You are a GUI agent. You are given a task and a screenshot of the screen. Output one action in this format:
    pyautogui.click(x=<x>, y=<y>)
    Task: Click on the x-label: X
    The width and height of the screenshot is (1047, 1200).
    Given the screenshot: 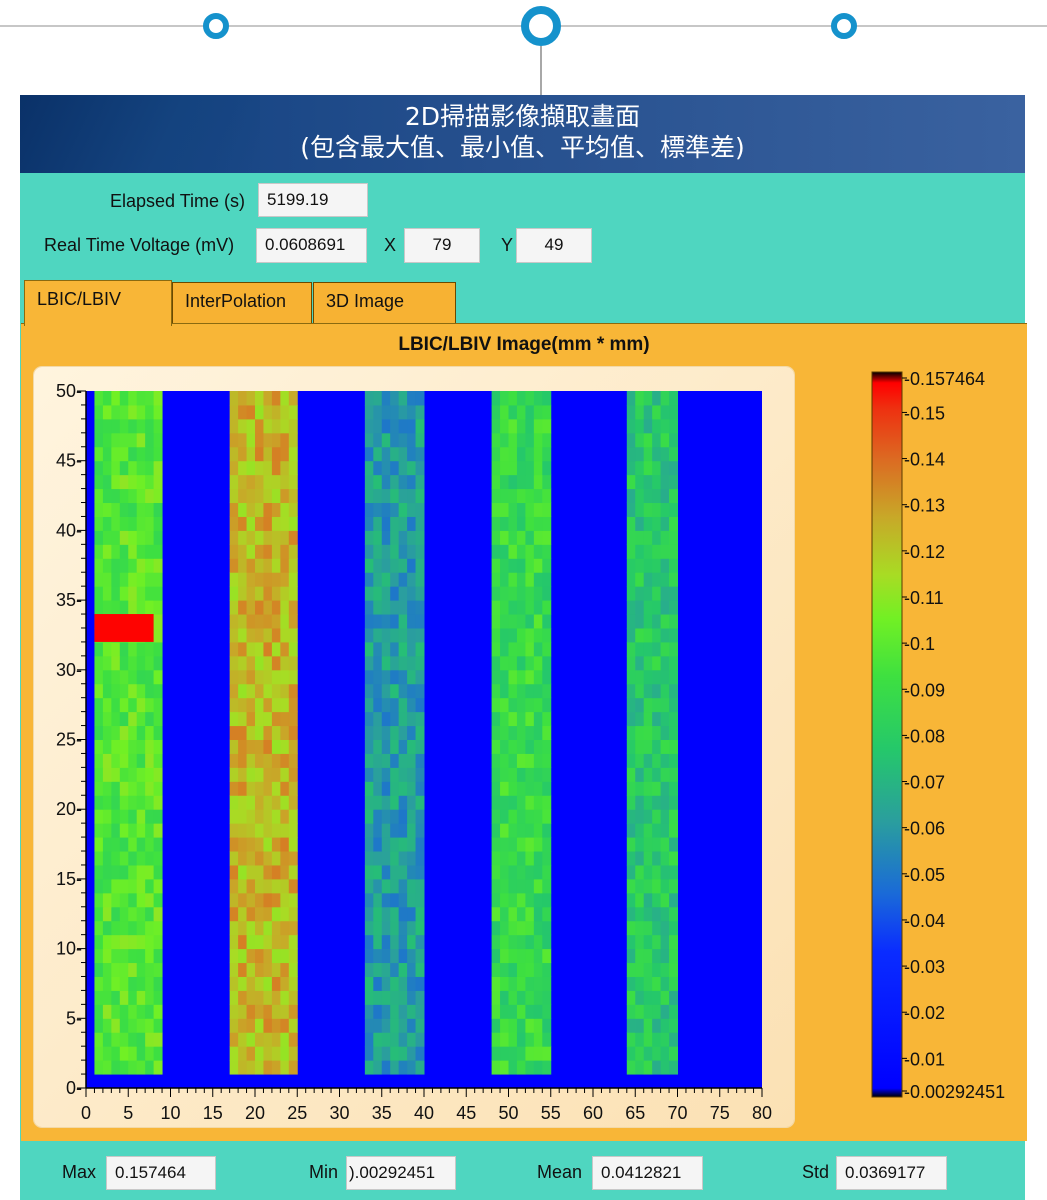 What is the action you would take?
    pyautogui.click(x=390, y=245)
    